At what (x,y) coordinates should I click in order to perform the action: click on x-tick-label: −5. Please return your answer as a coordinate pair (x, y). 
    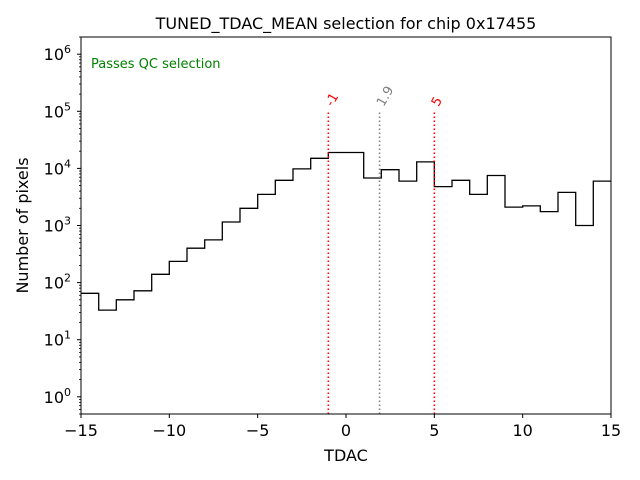
    Looking at the image, I should click on (258, 430).